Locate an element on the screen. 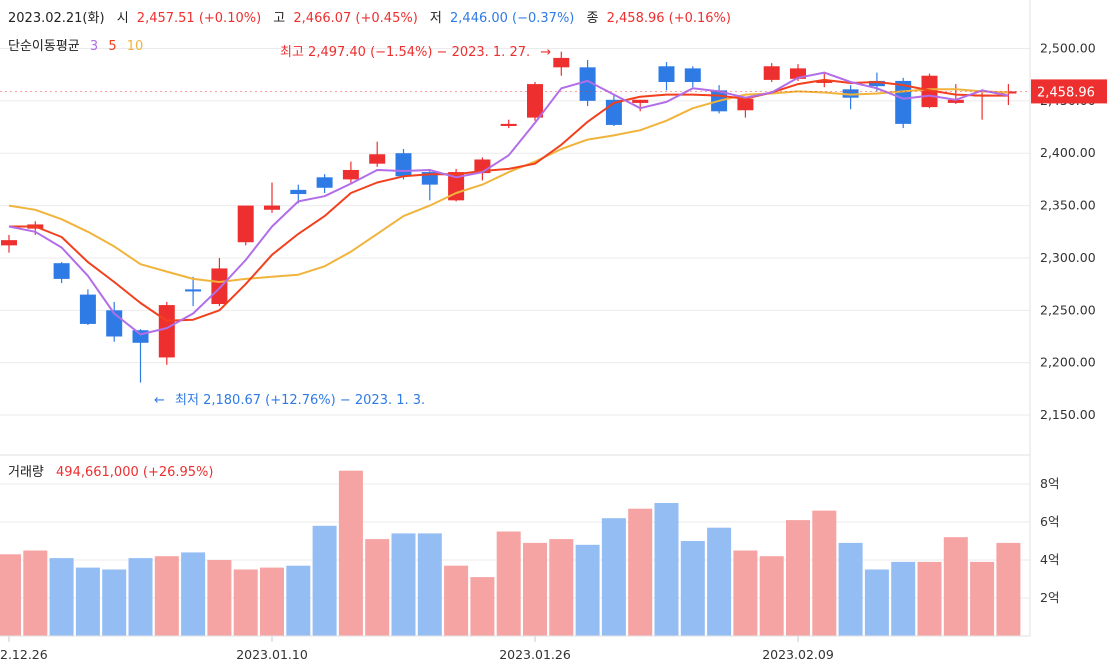  ma5-legend: 5 is located at coordinates (112, 46).